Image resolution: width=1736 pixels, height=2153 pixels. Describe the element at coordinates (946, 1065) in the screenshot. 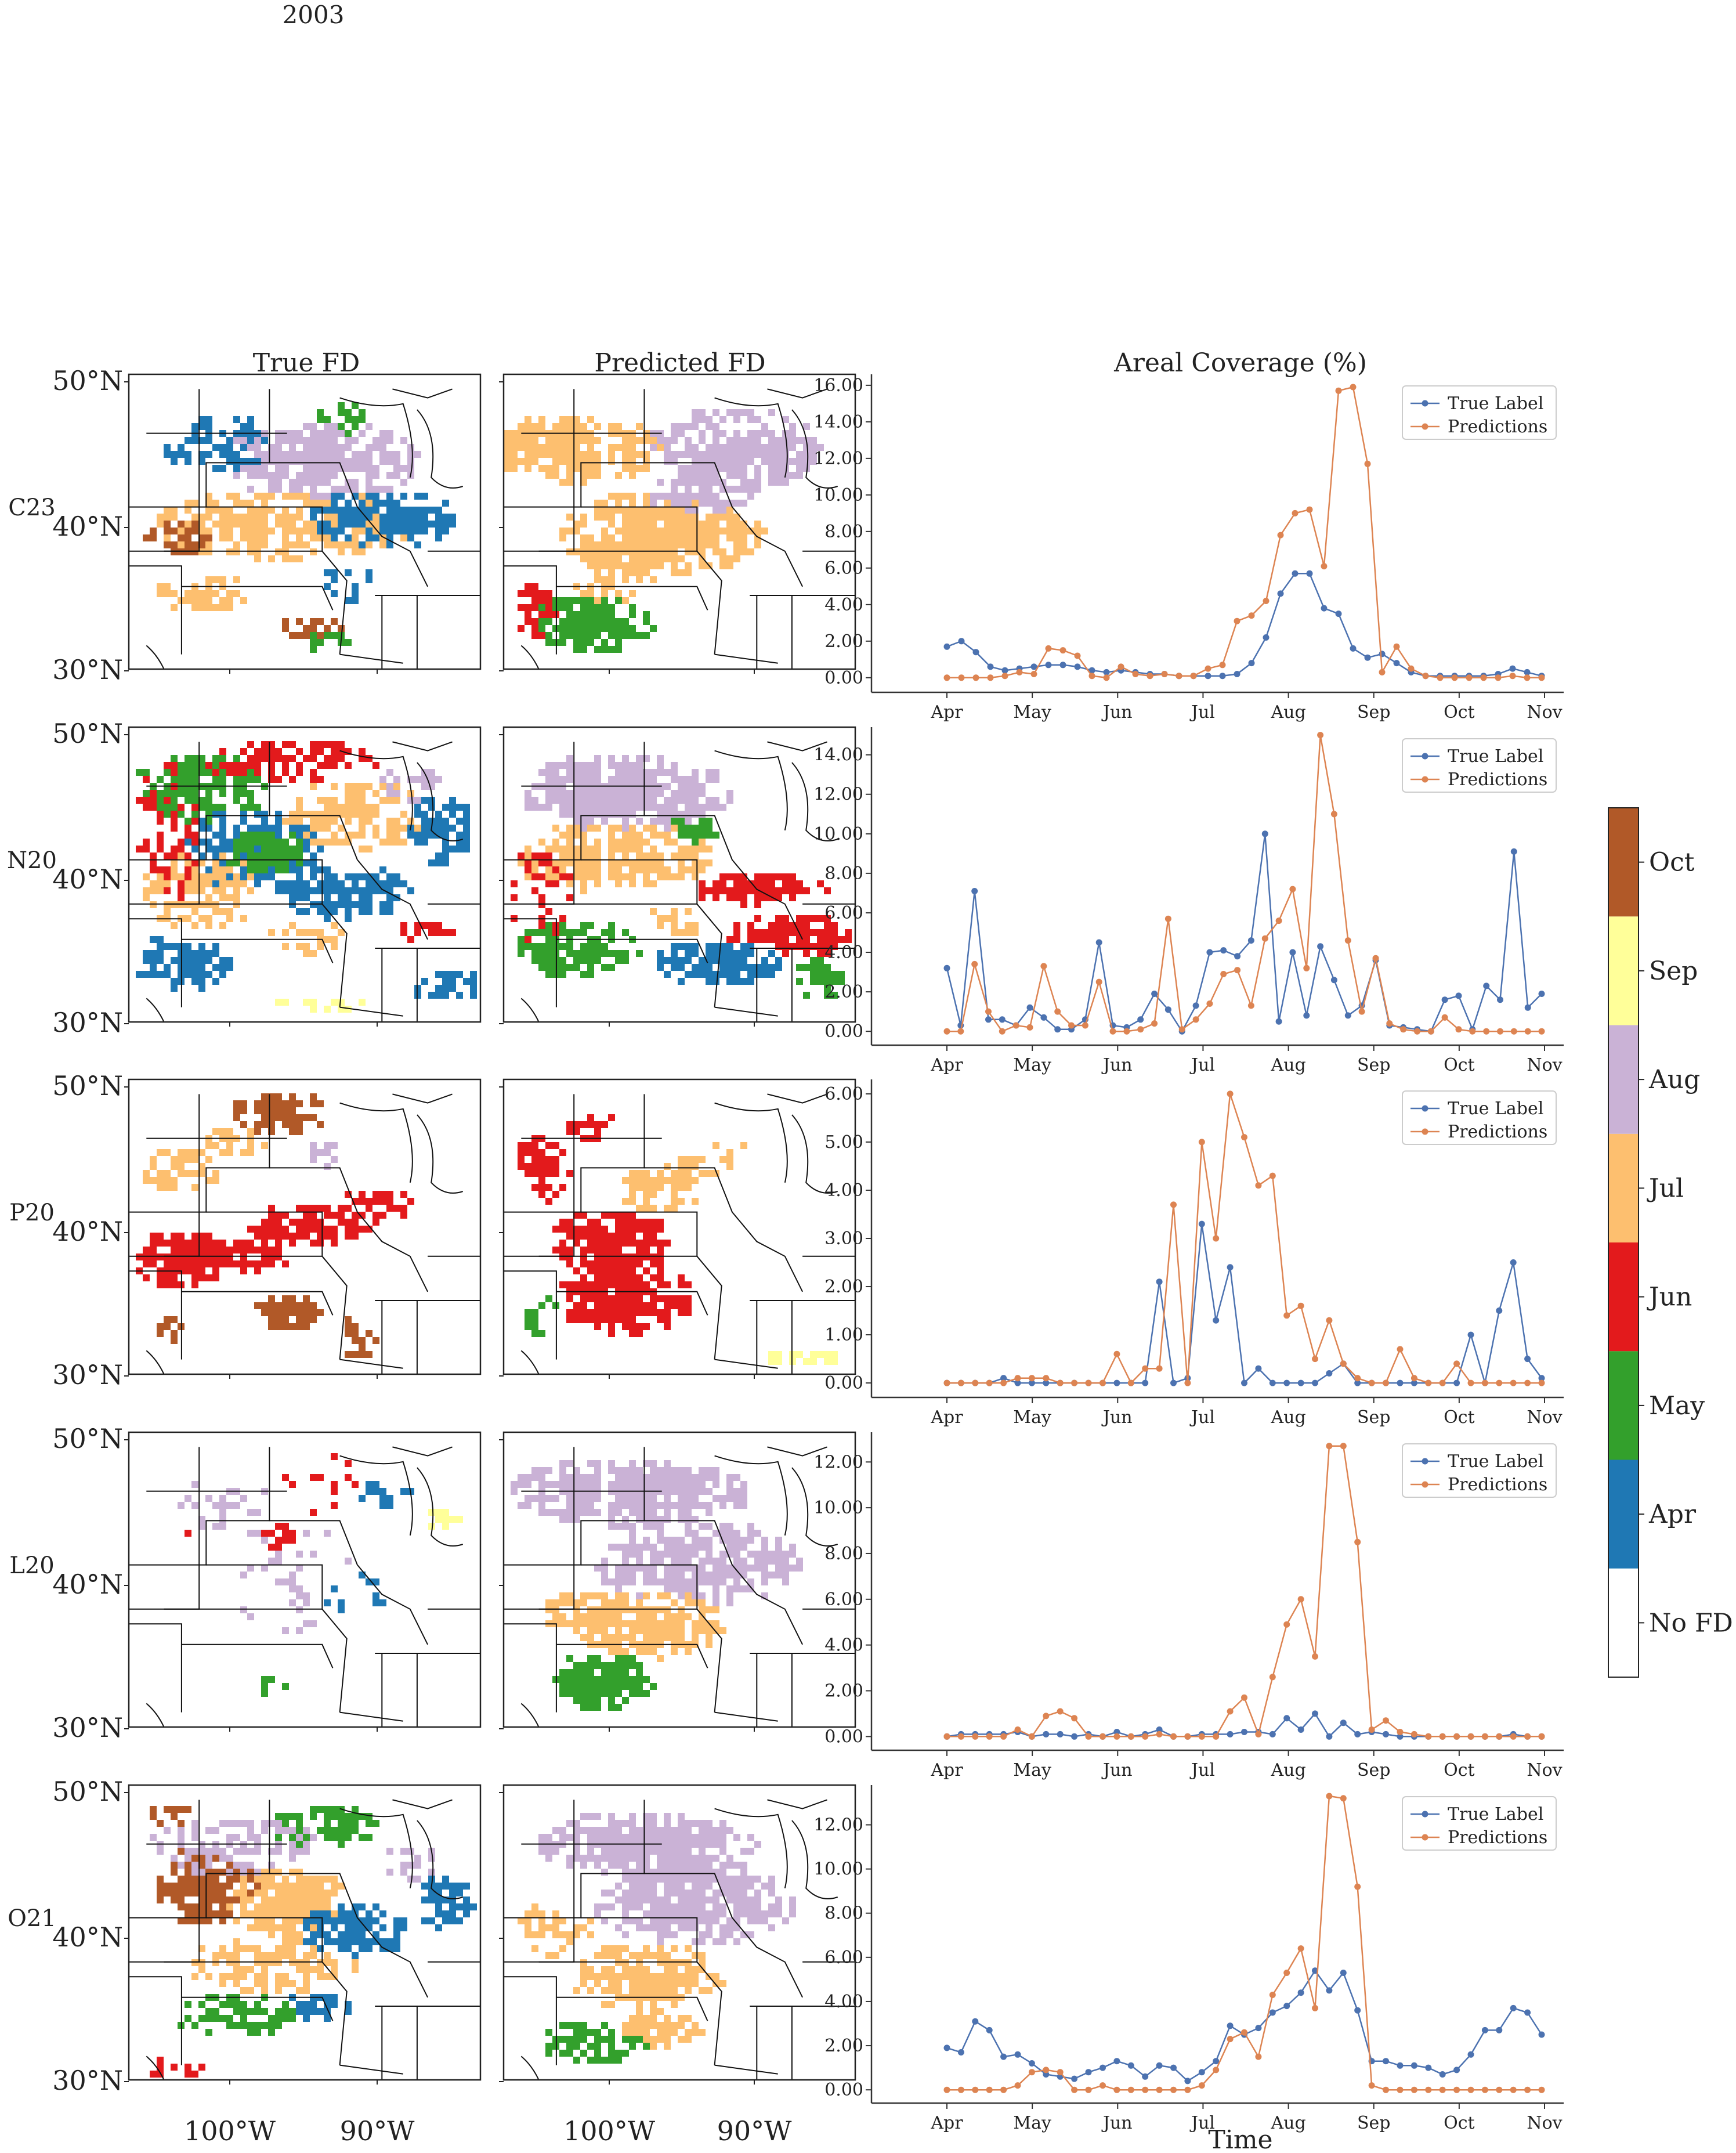

I see `x-tick-label: Apr` at that location.